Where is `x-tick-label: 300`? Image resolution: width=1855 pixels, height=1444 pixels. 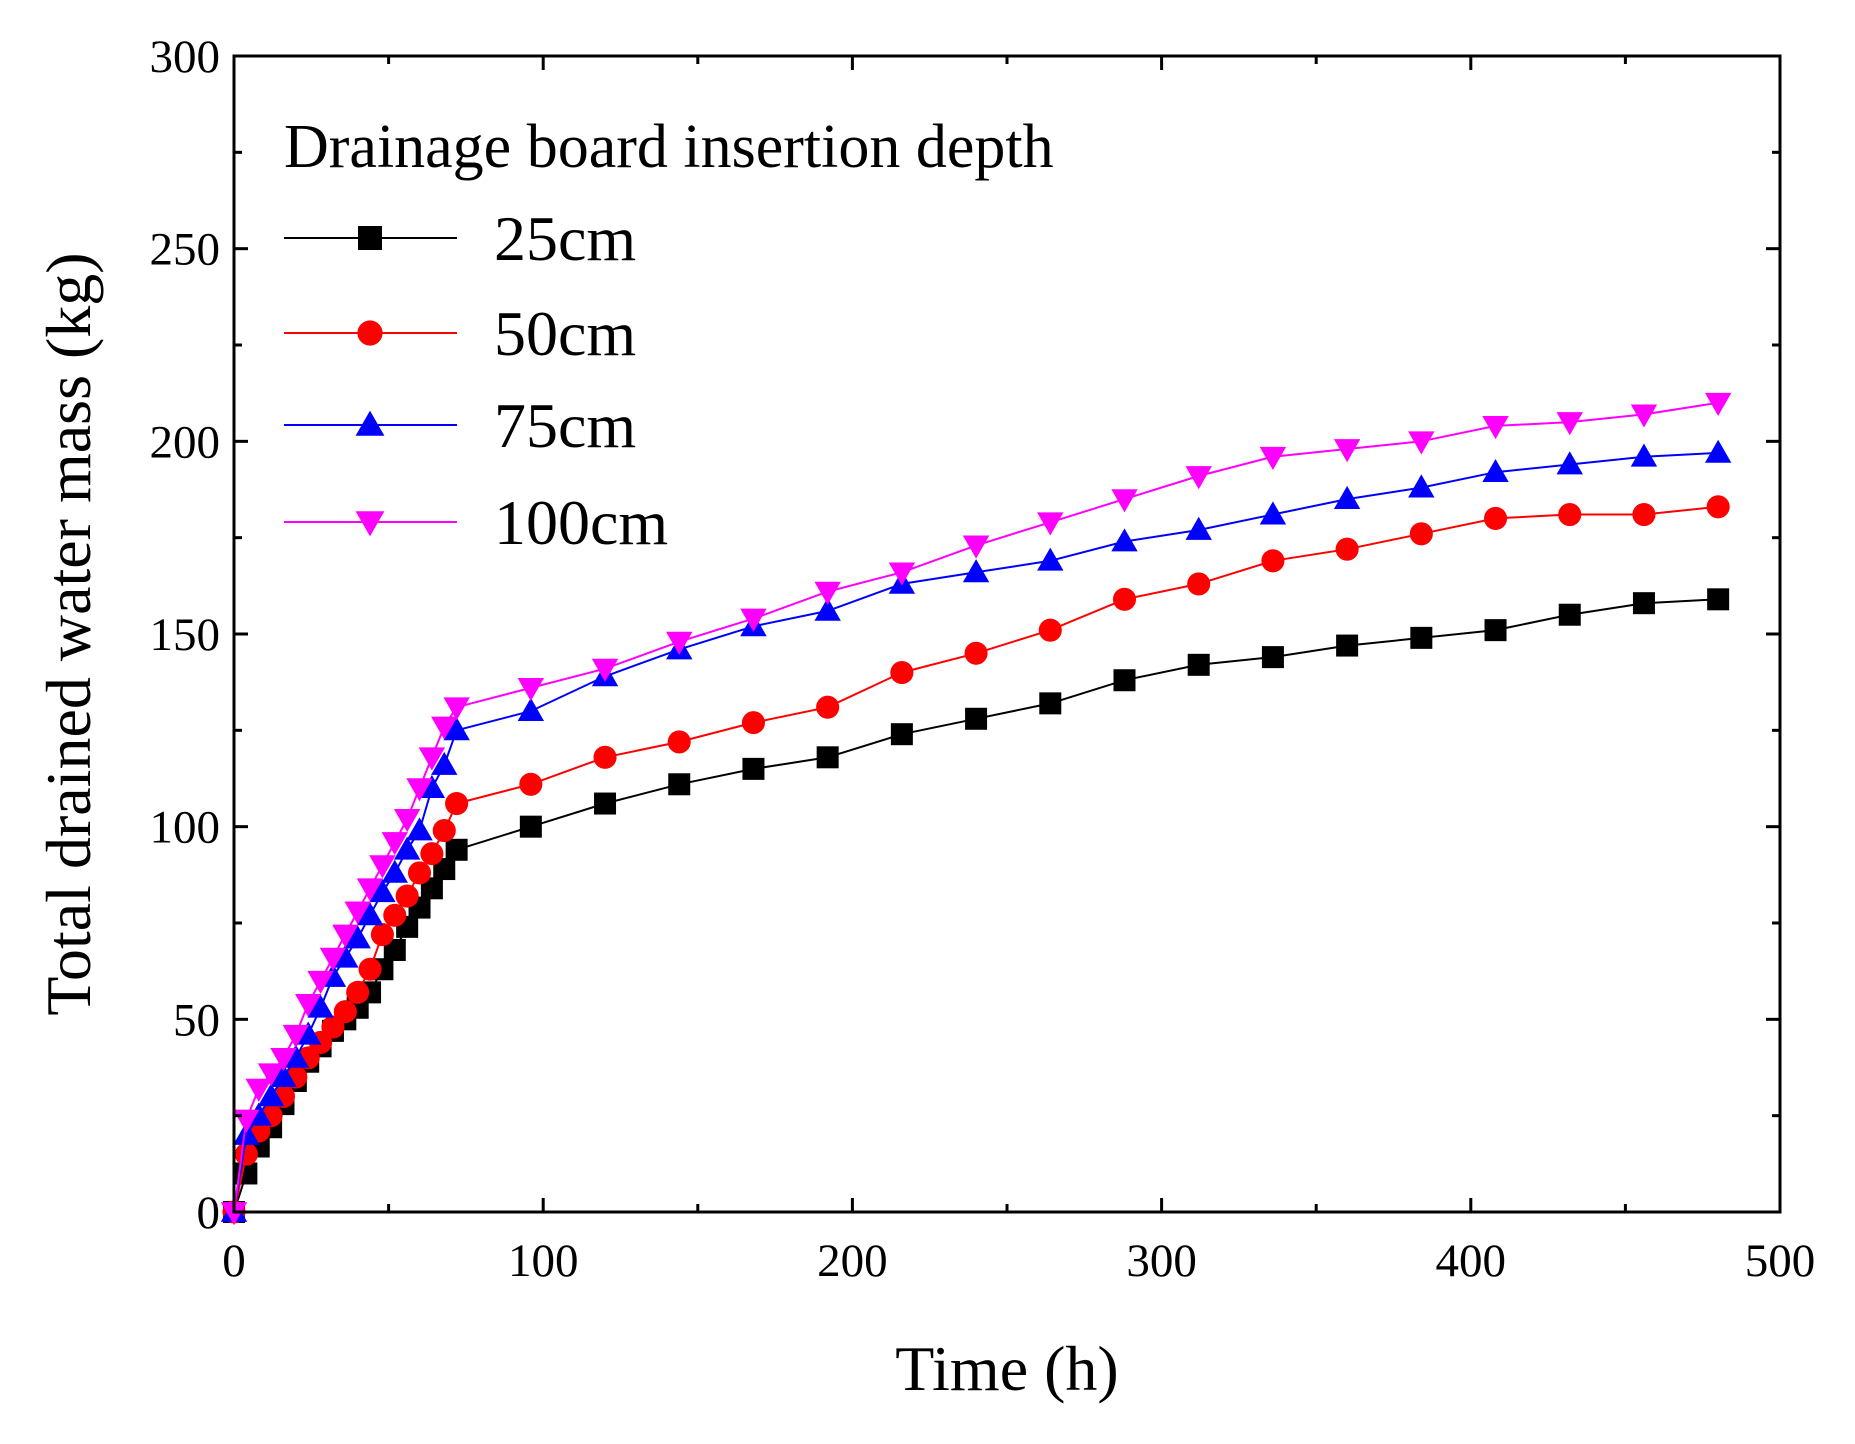 x-tick-label: 300 is located at coordinates (1161, 1261).